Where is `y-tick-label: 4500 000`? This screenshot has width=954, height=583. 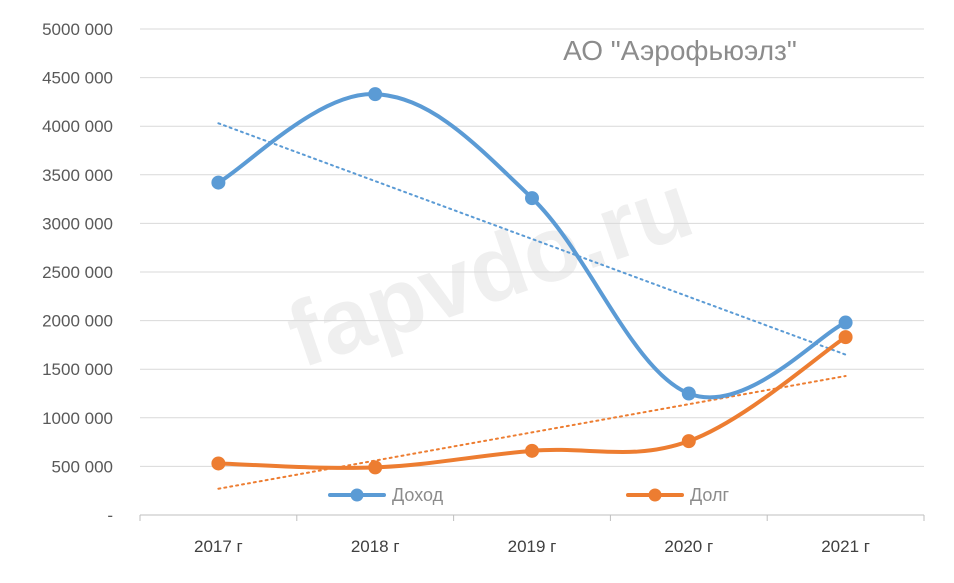
y-tick-label: 4500 000 is located at coordinates (77, 78).